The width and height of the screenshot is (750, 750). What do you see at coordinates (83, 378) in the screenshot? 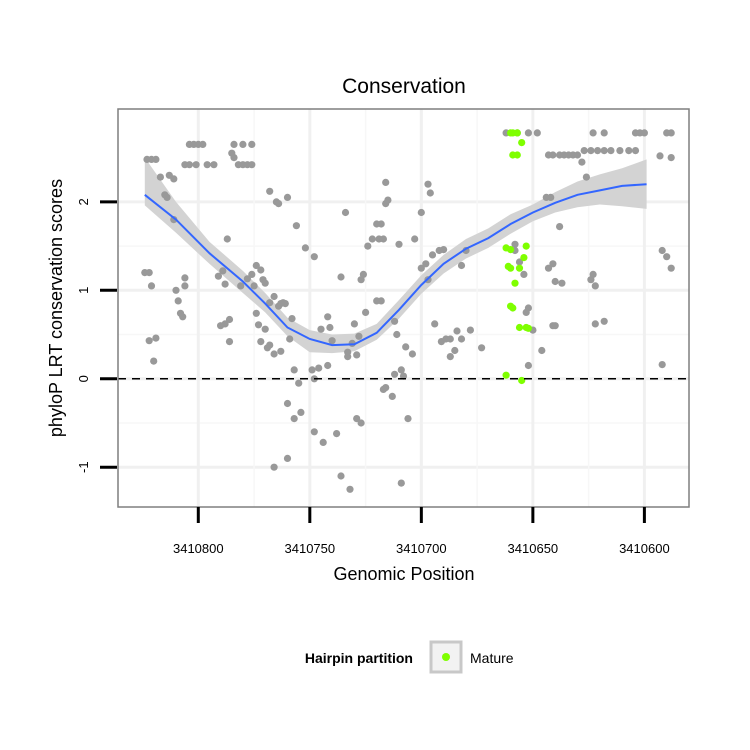
I see `y-tick-label: 0` at bounding box center [83, 378].